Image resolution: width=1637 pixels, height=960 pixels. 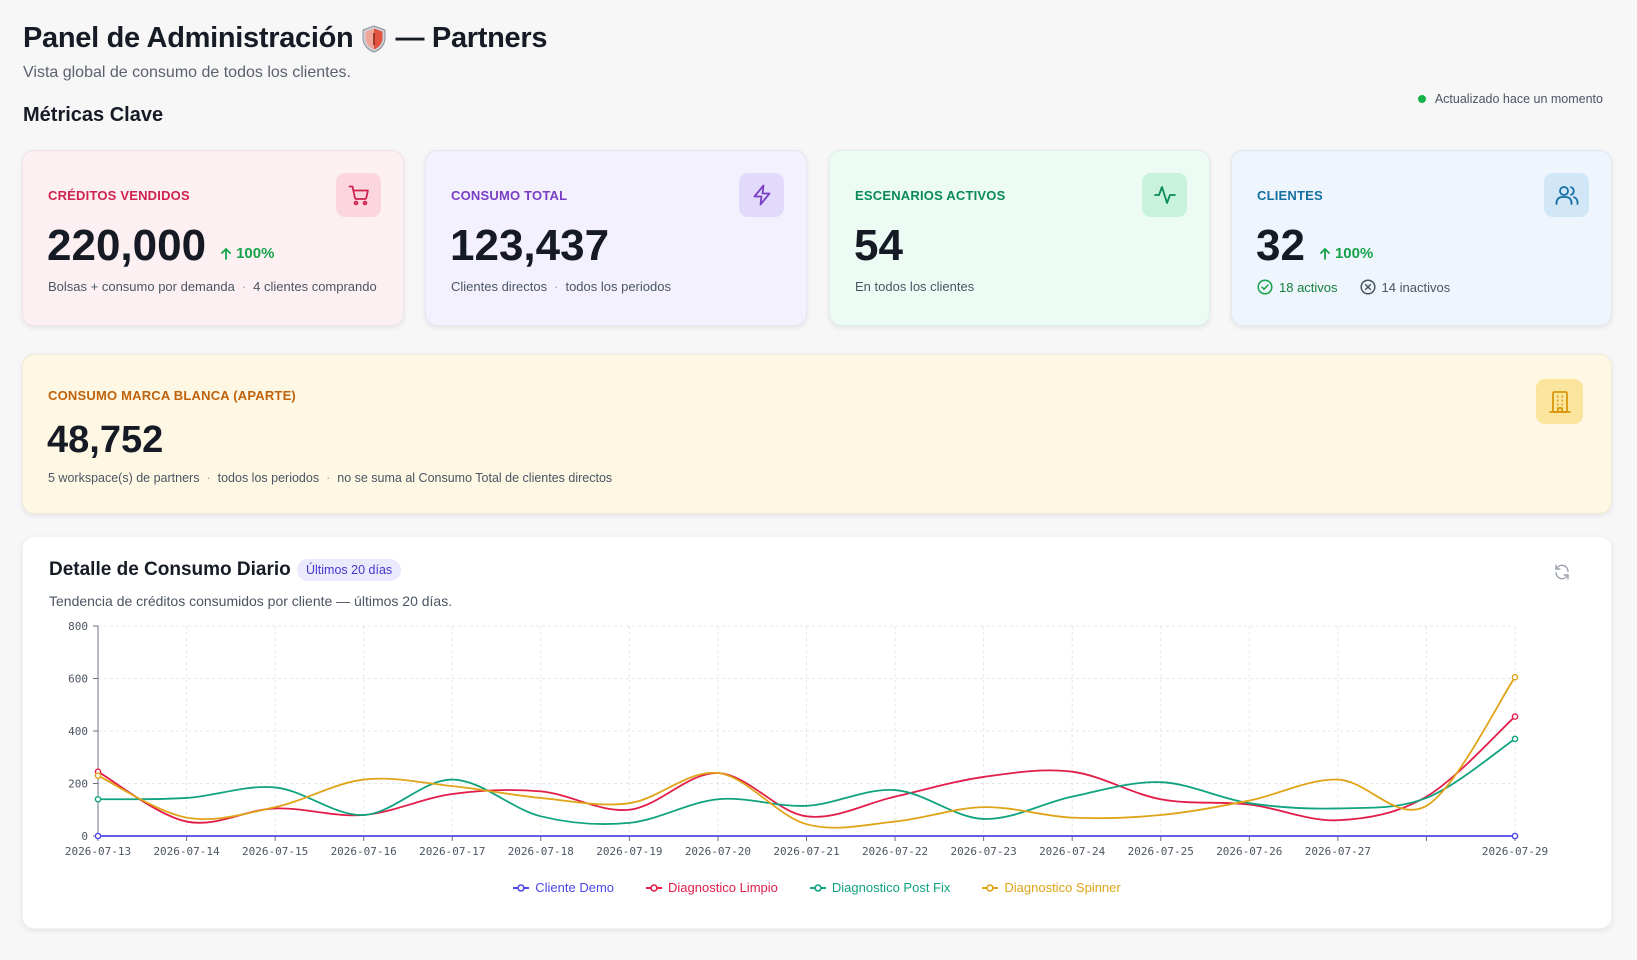 I want to click on status-text: Actualizado hace un momento, so click(x=1518, y=99).